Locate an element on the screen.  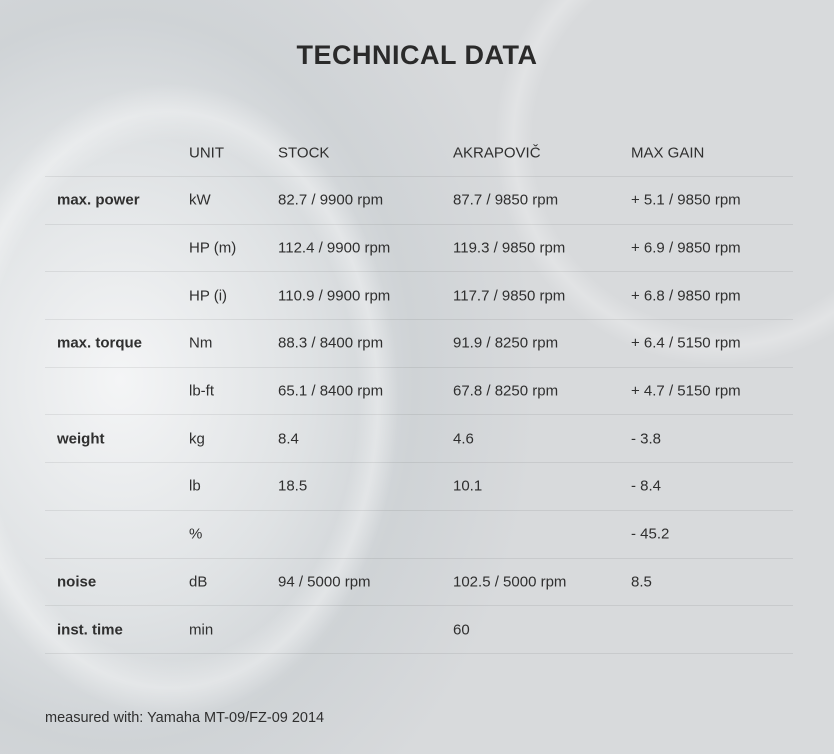
stock-value: 110.9 / 9900 rpm is located at coordinates (334, 296).